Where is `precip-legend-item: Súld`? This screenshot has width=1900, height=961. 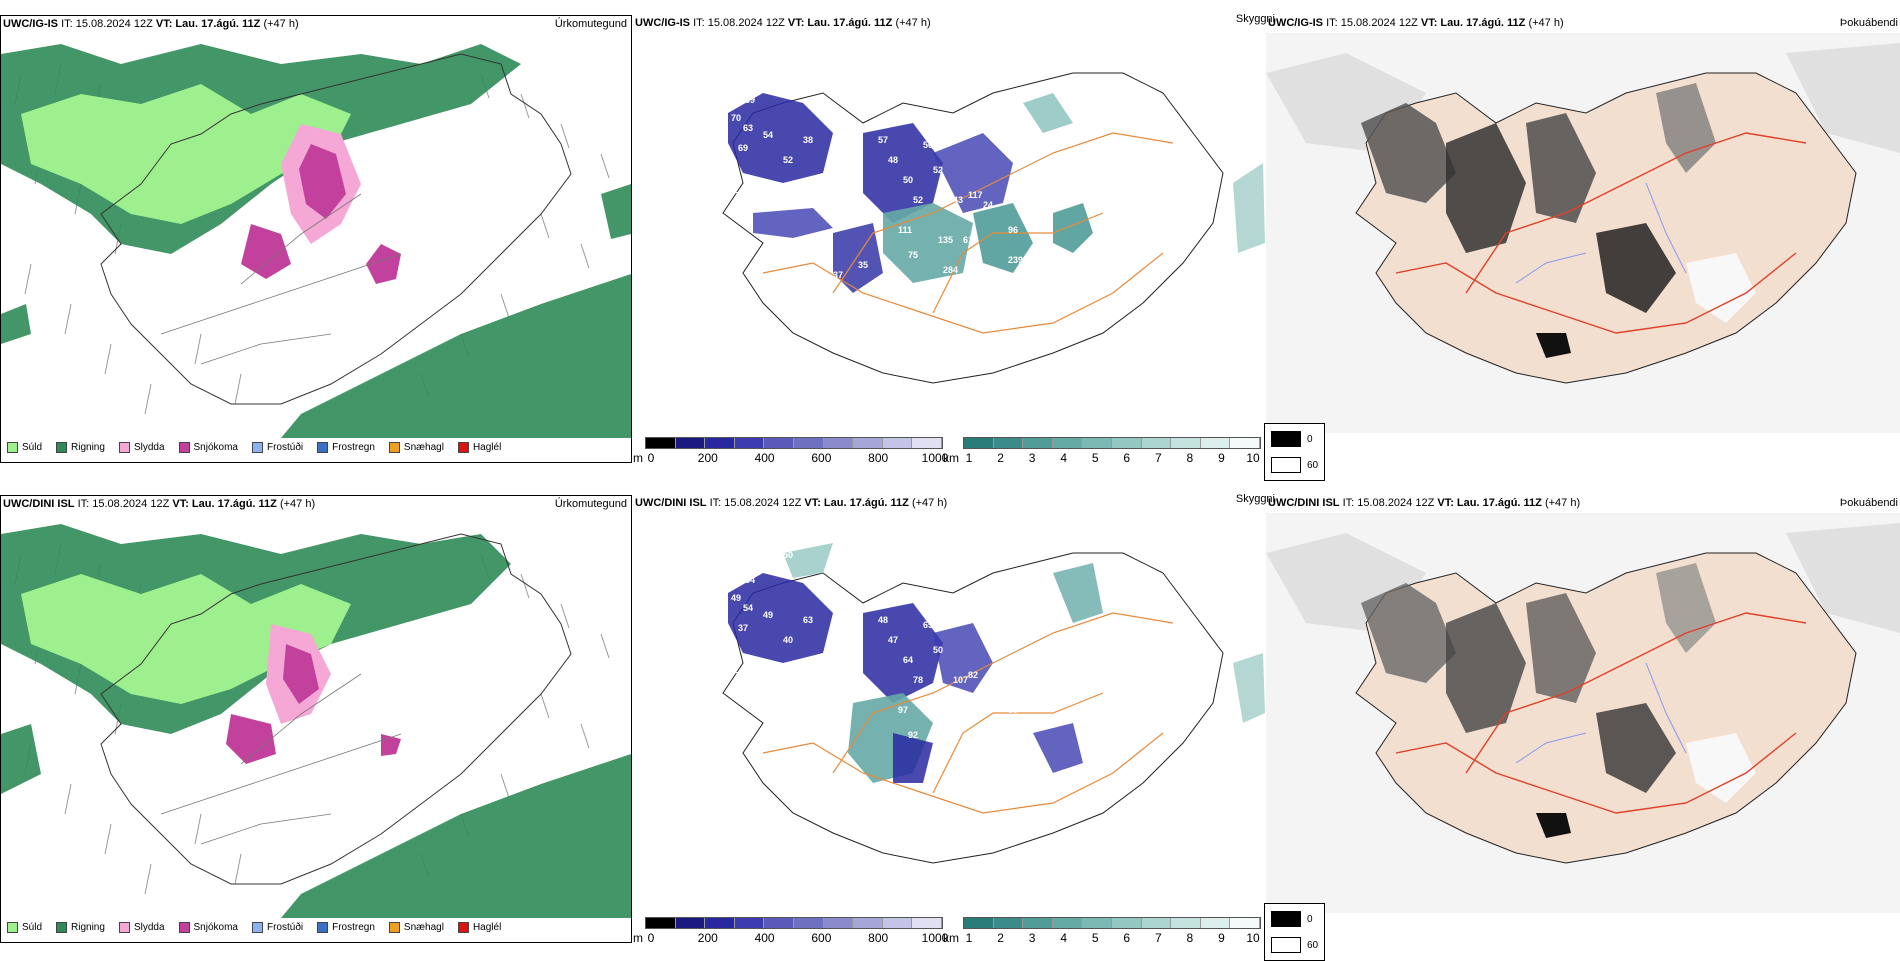
precip-legend-item: Súld is located at coordinates (24, 447).